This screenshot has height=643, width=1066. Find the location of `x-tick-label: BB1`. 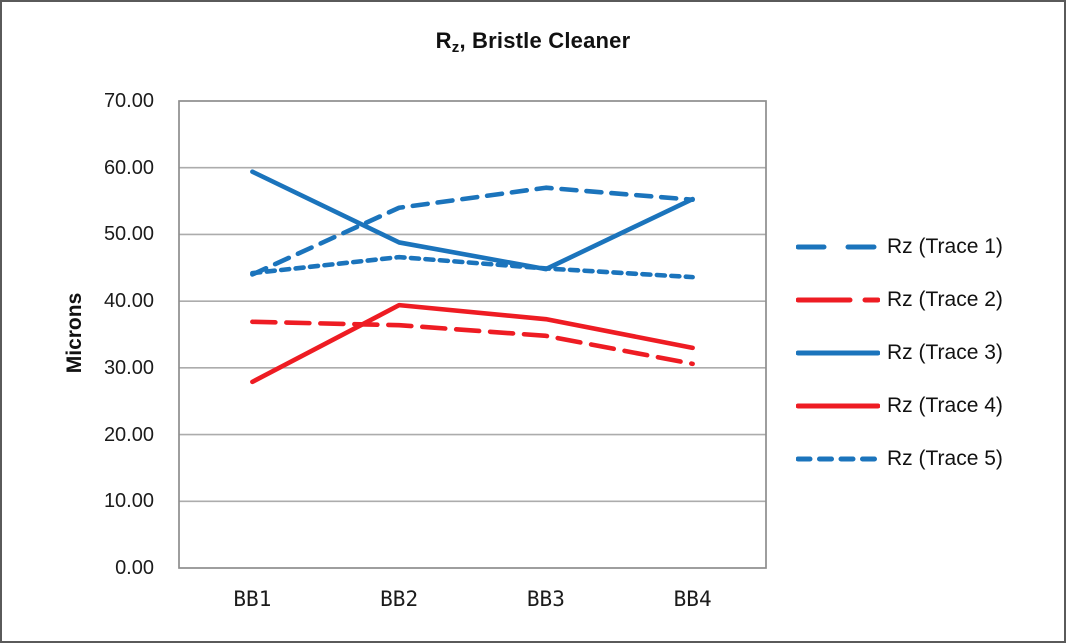

x-tick-label: BB1 is located at coordinates (252, 599).